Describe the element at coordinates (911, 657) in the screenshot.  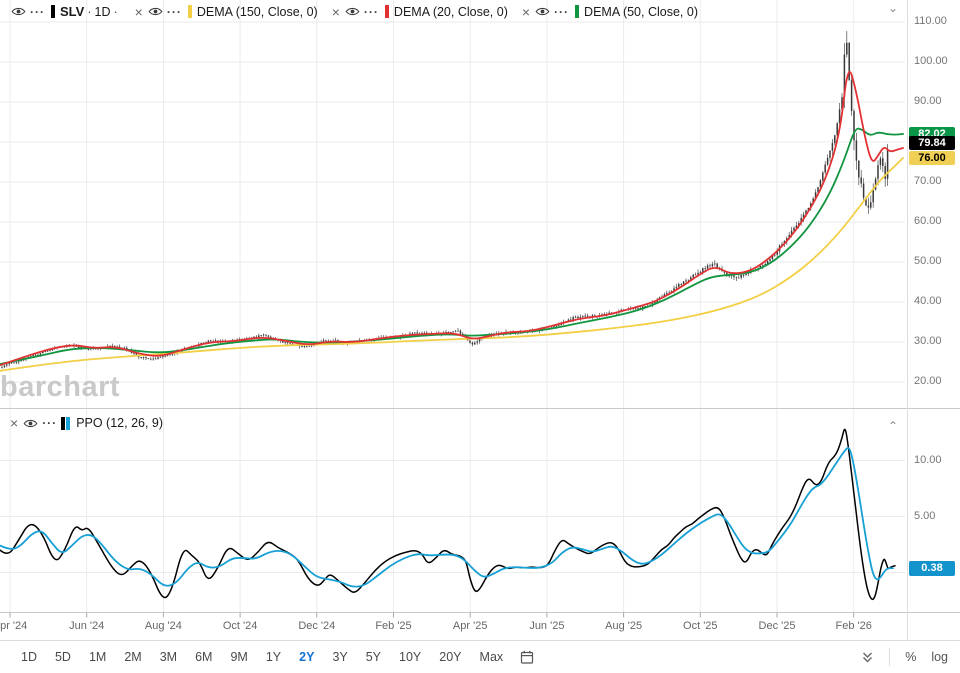
I see `percent-scale-button: %` at that location.